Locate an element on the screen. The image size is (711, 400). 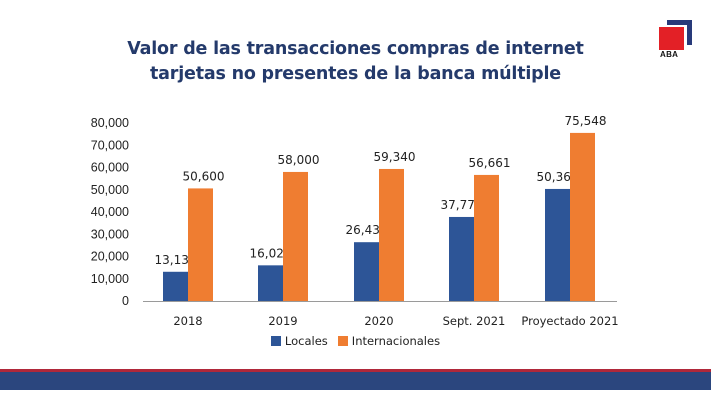
data-label: 58,000 is located at coordinates (299, 160).